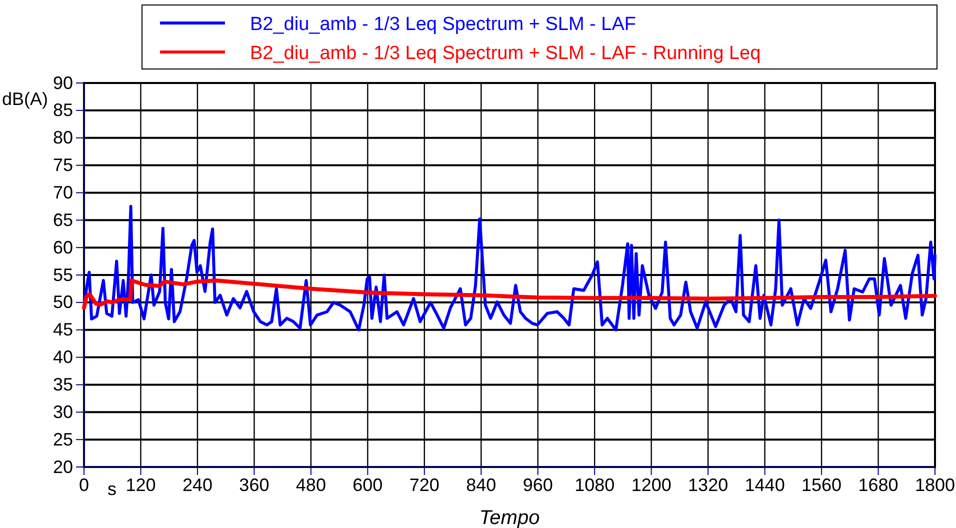  What do you see at coordinates (62, 357) in the screenshot?
I see `y-tick-label: 40` at bounding box center [62, 357].